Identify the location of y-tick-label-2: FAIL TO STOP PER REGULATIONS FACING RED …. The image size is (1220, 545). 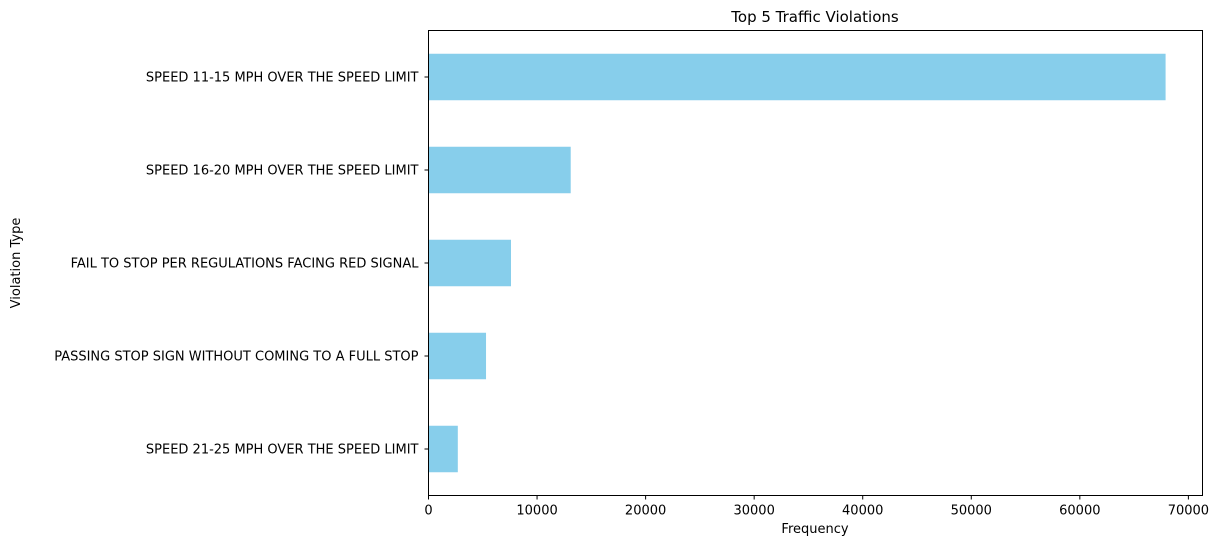
(245, 264).